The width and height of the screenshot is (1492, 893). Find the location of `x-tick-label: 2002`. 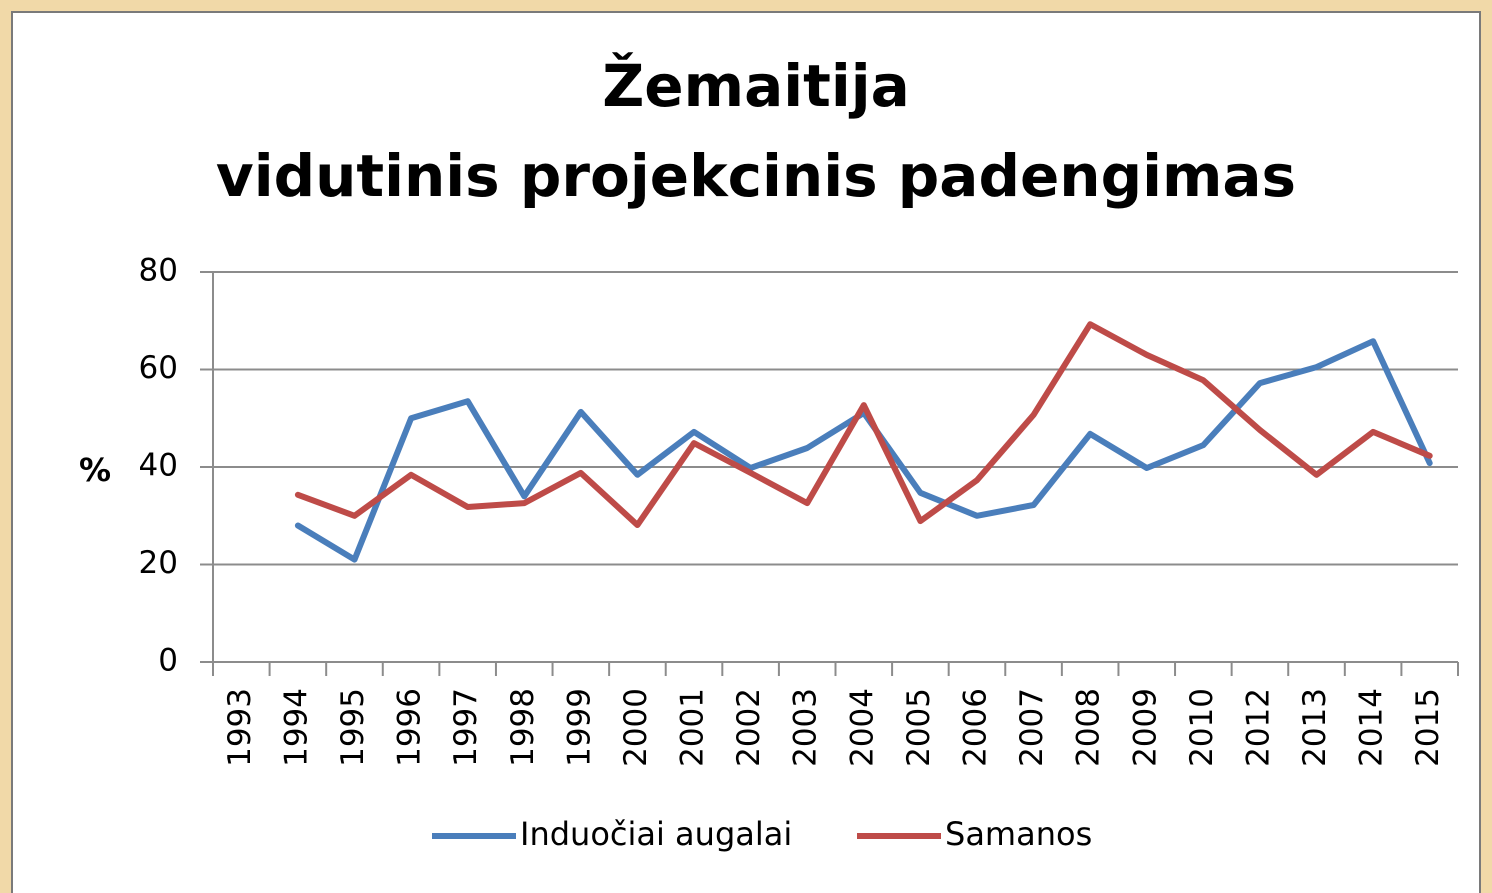

x-tick-label: 2002 is located at coordinates (749, 727).